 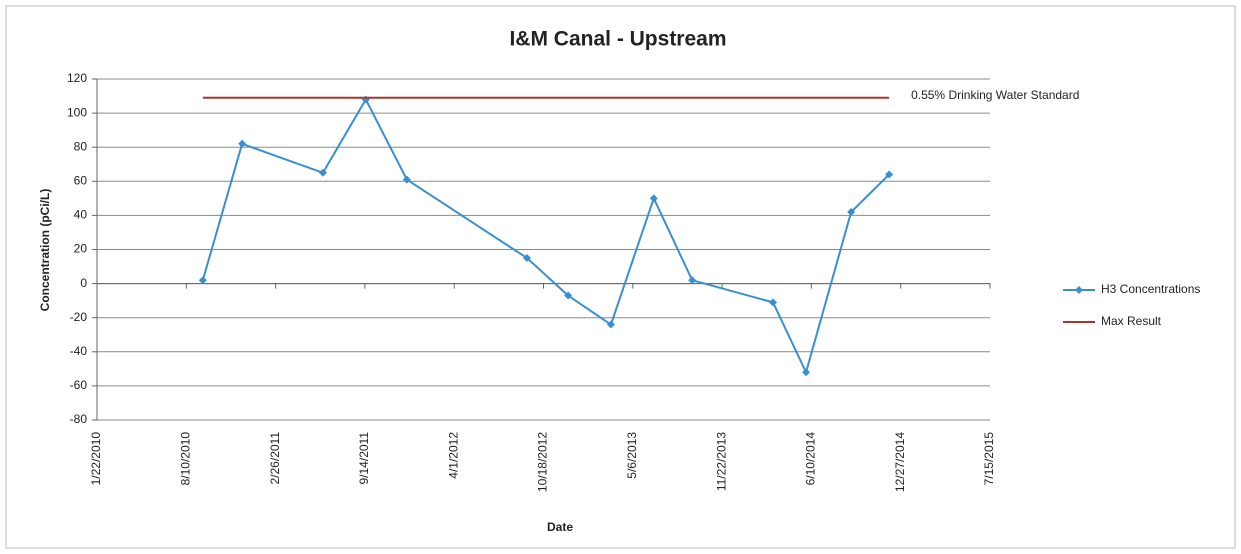 I want to click on x-tick-label: 1/22/2010, so click(x=96, y=459).